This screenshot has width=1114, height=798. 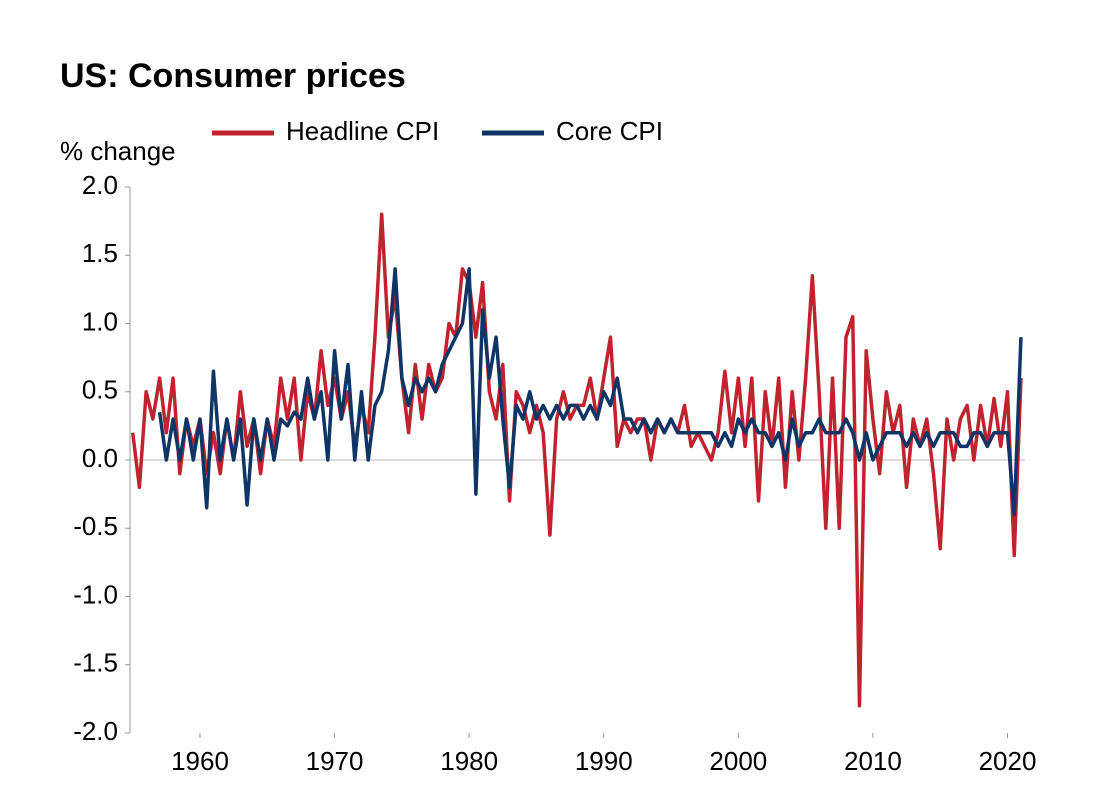 What do you see at coordinates (100, 321) in the screenshot?
I see `y-tick-label: 1.0` at bounding box center [100, 321].